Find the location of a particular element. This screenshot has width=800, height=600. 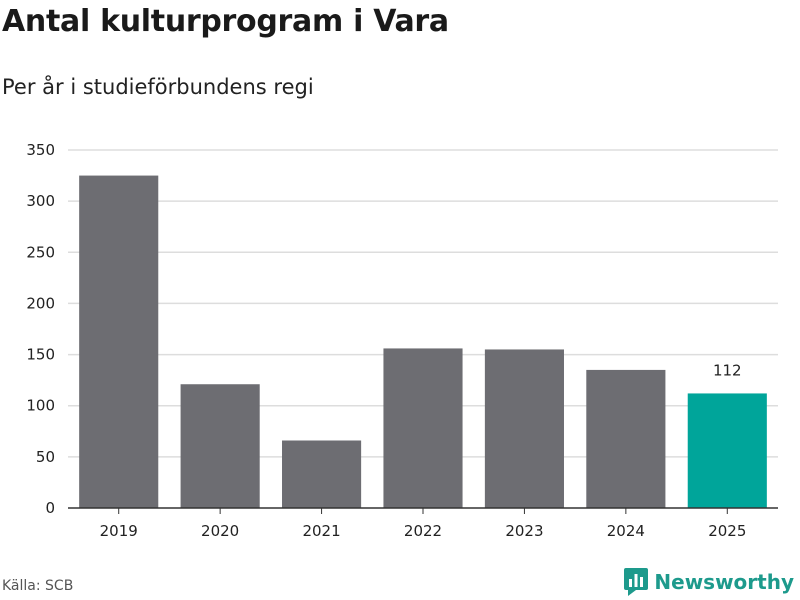

y-tick-label: 0 is located at coordinates (50, 508).